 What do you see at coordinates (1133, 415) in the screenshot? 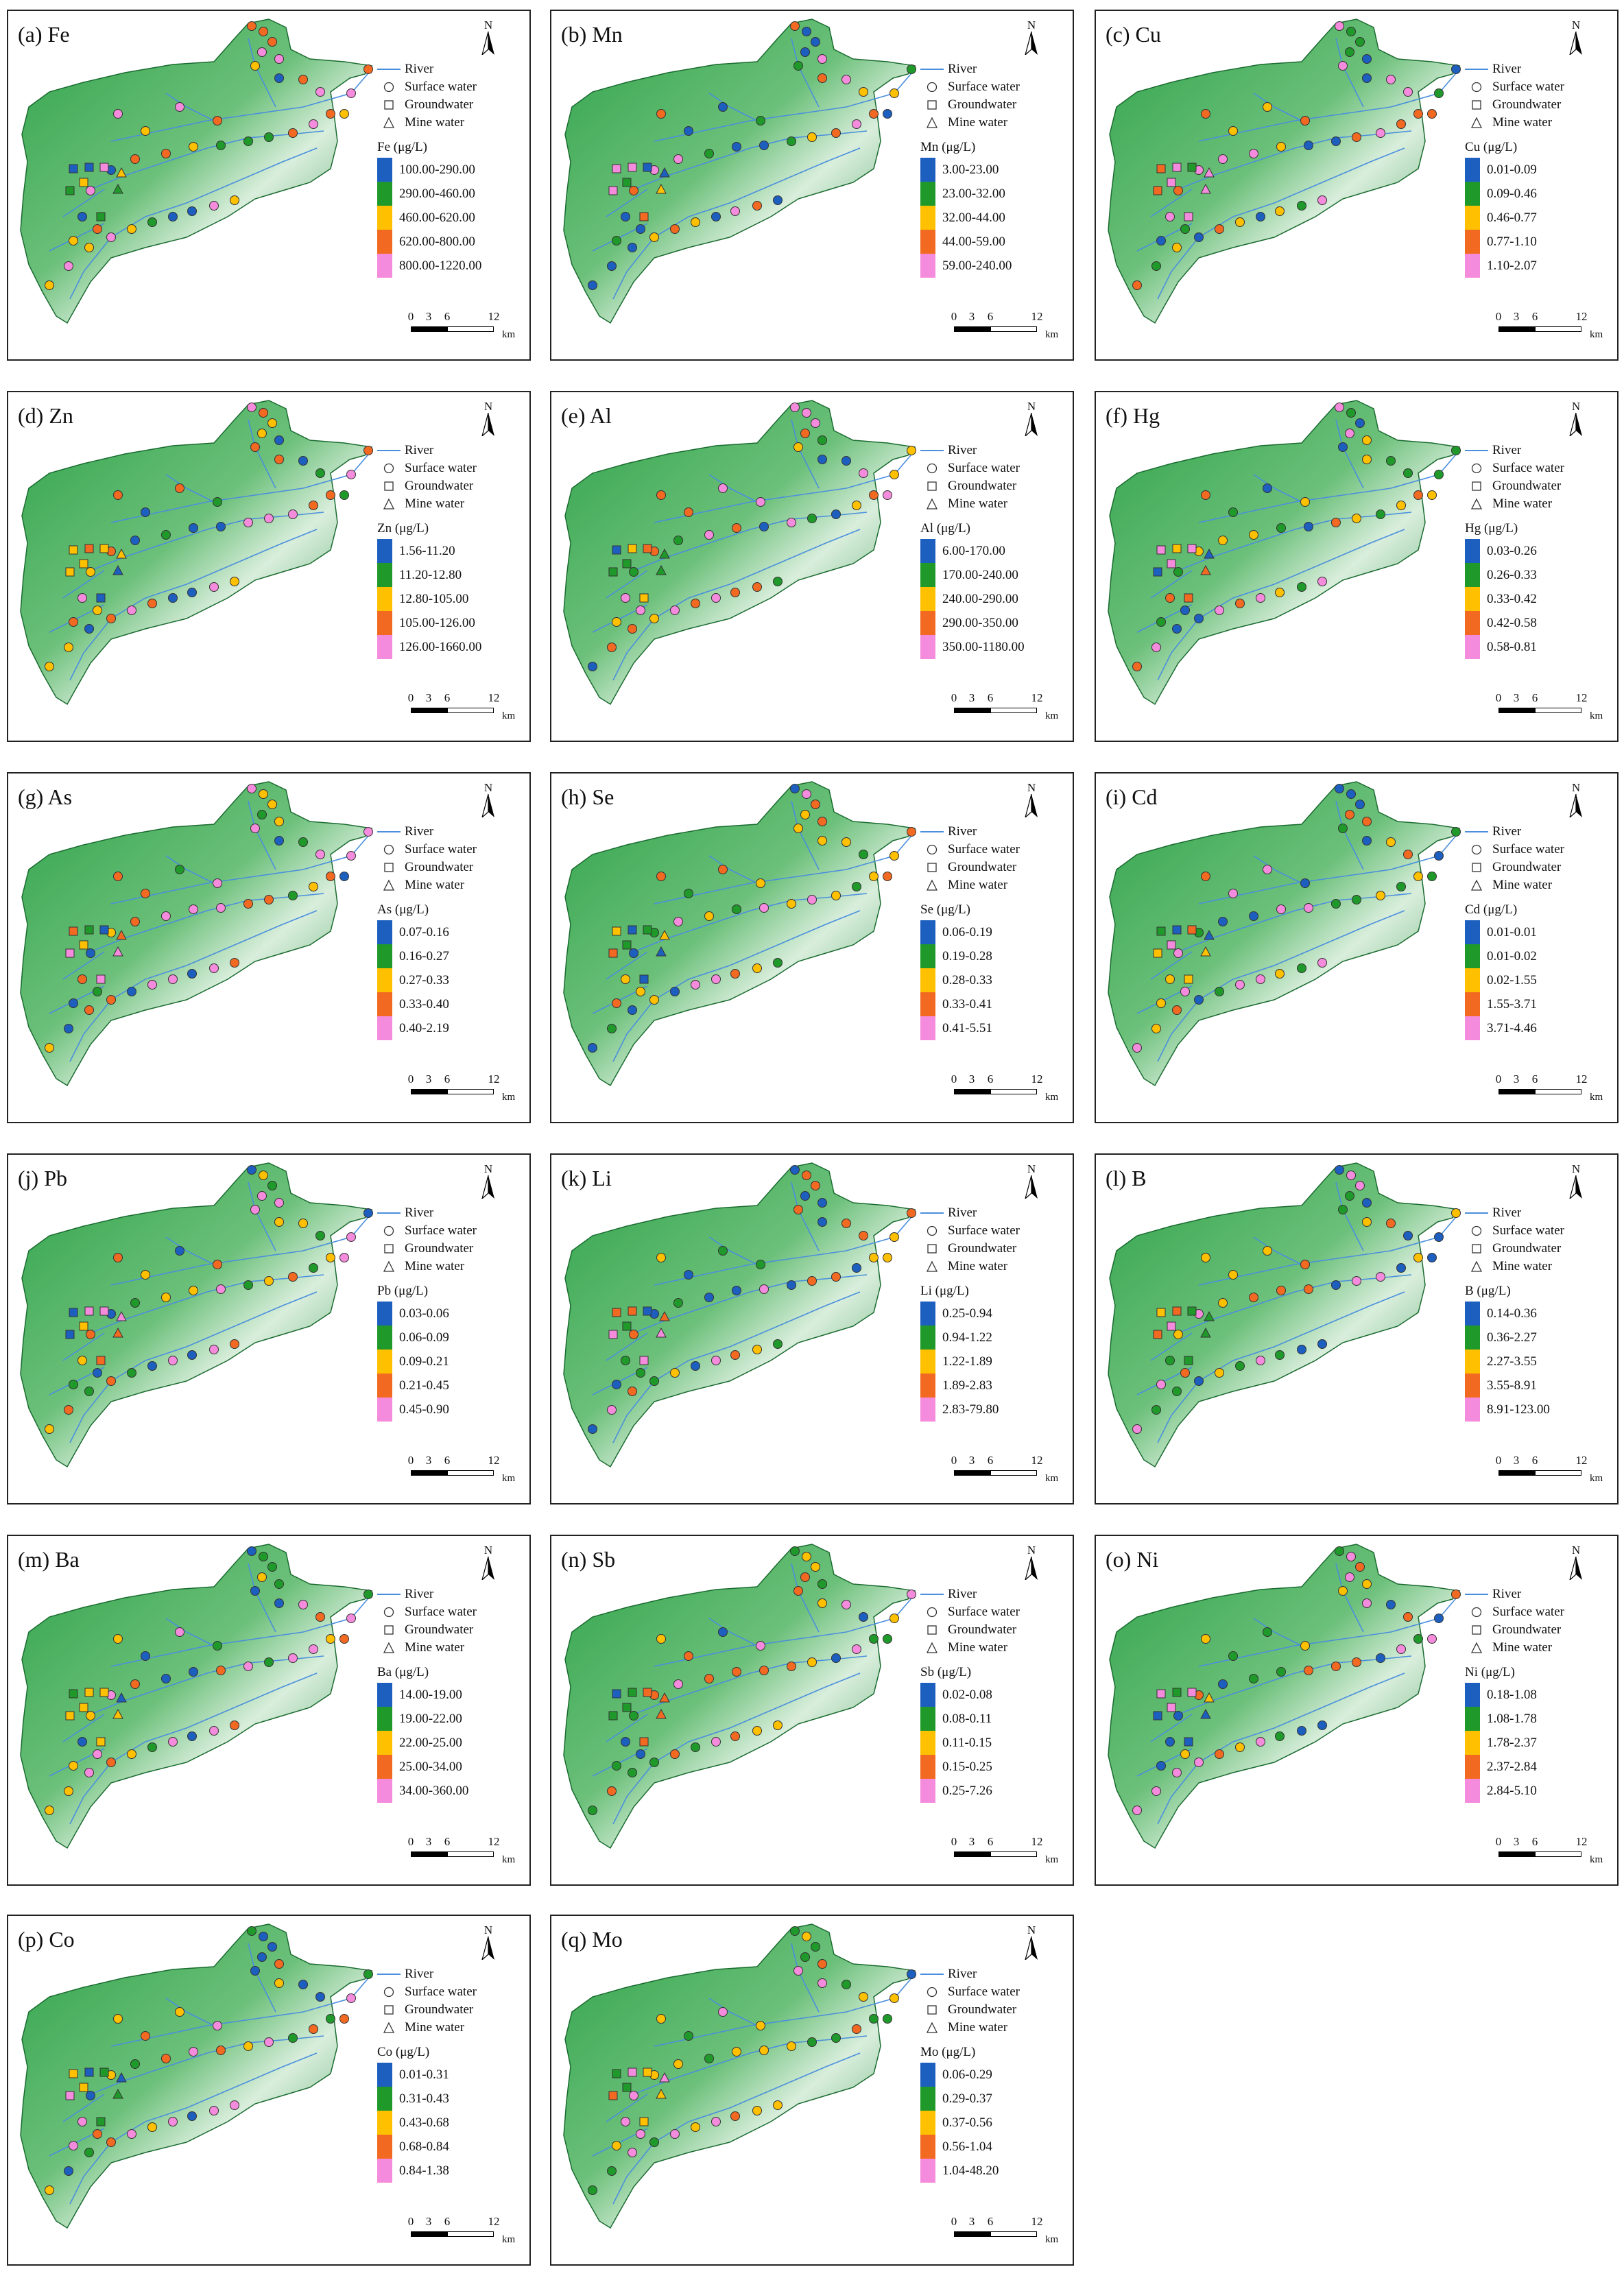
I see `panel-title: (f) Hg` at bounding box center [1133, 415].